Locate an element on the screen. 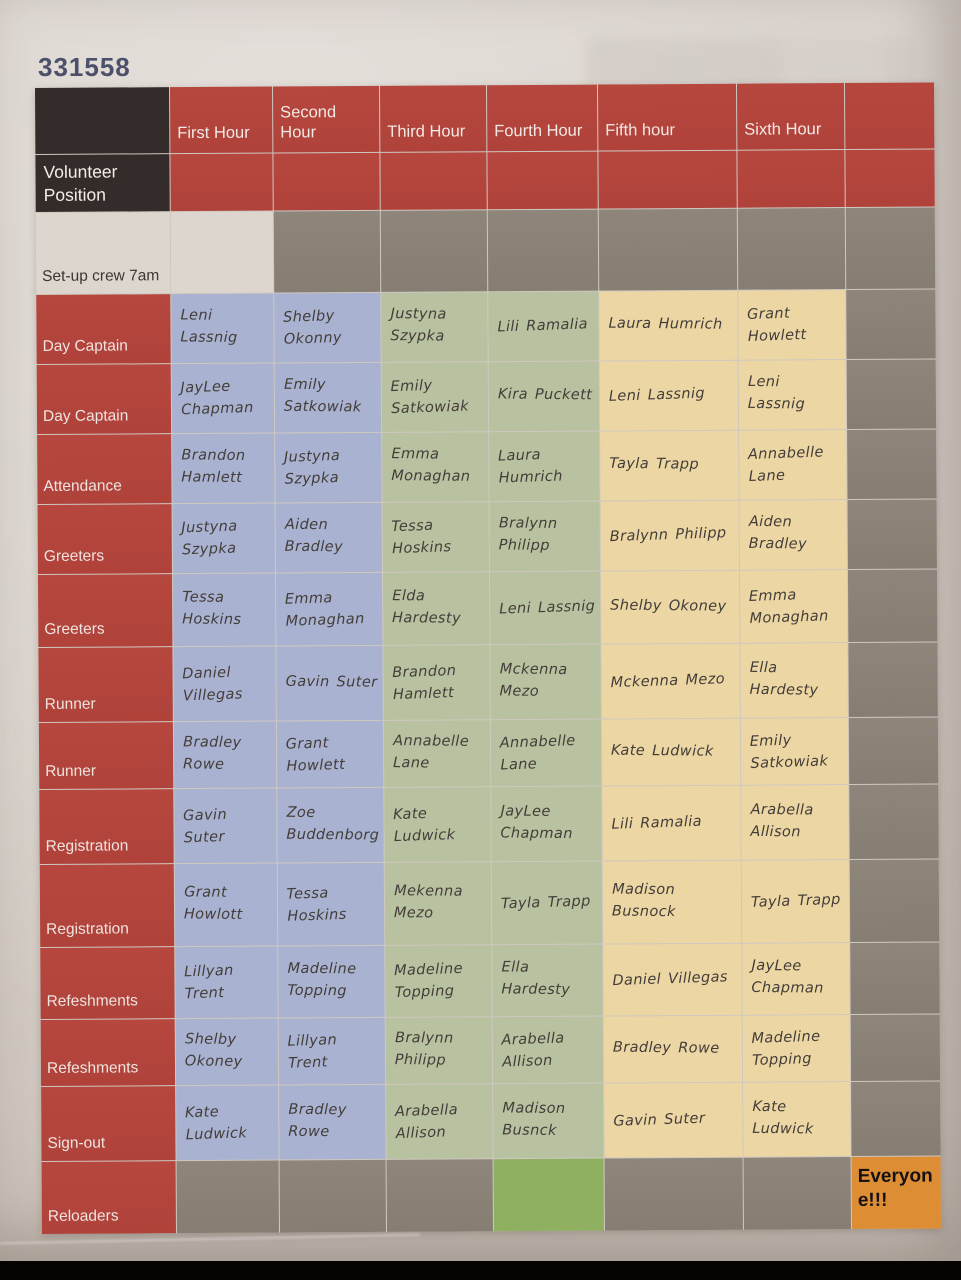  schedule-cell-registration-1-hour2: Zoe Buddenborg is located at coordinates (330, 825).